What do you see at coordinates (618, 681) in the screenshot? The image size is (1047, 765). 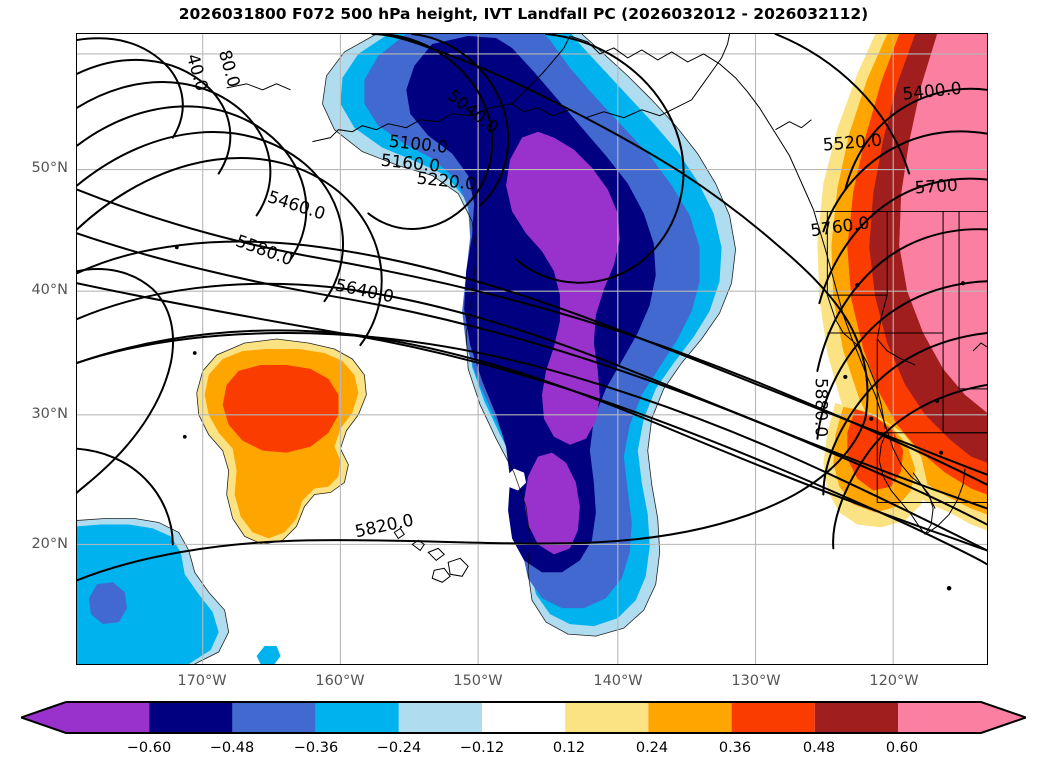 I see `xtick-label-140w: 140°W` at bounding box center [618, 681].